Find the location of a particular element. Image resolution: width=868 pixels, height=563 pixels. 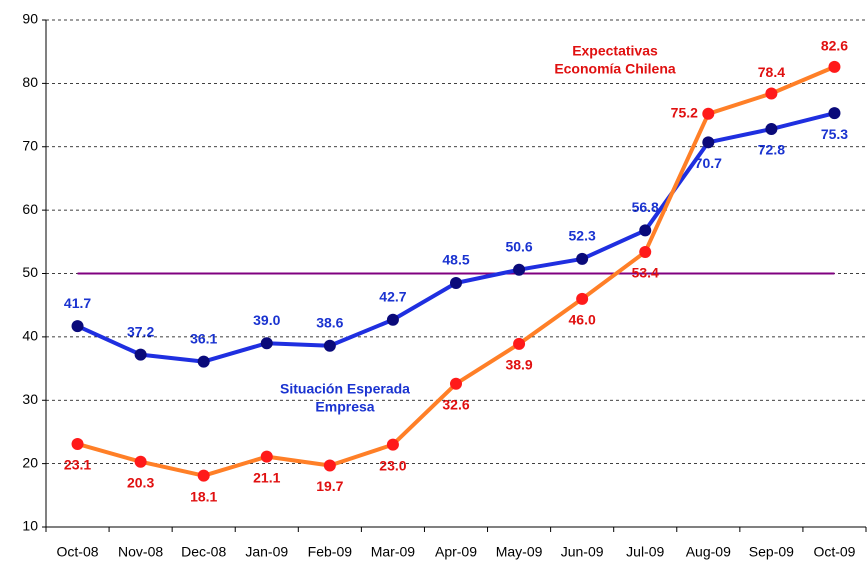

y-tick-label: 80 is located at coordinates (30, 82).